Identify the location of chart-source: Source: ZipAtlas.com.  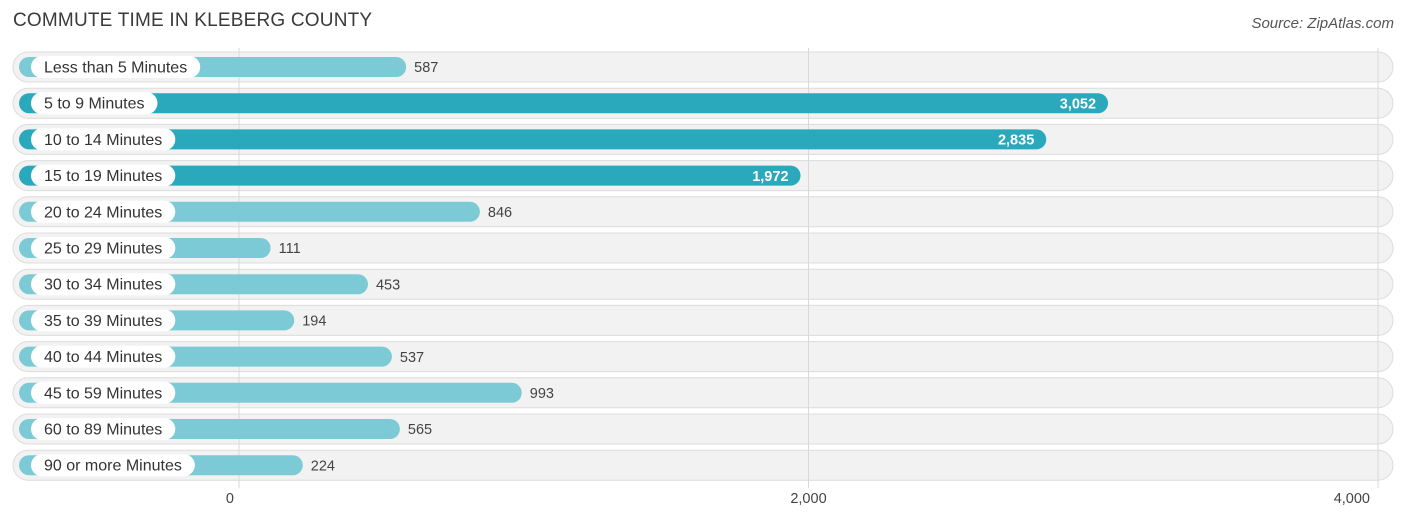
(1322, 23).